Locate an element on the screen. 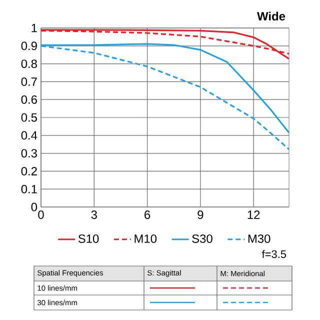 This screenshot has height=320, width=320. y-tick-label: 0.6 is located at coordinates (29, 99).